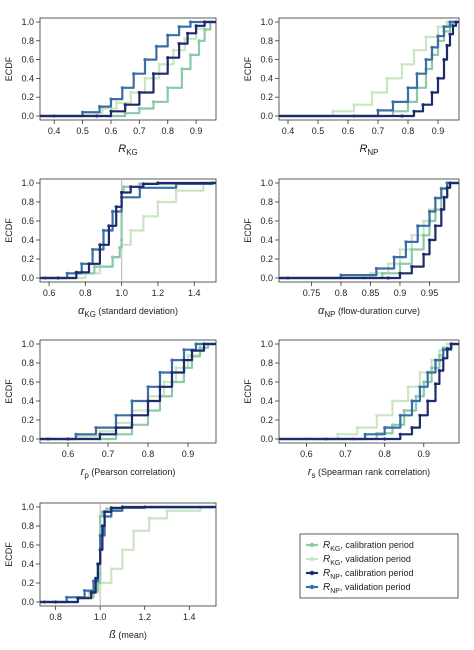 This screenshot has height=650, width=474. What do you see at coordinates (288, 131) in the screenshot?
I see `x-tick-label: 0.4` at bounding box center [288, 131].